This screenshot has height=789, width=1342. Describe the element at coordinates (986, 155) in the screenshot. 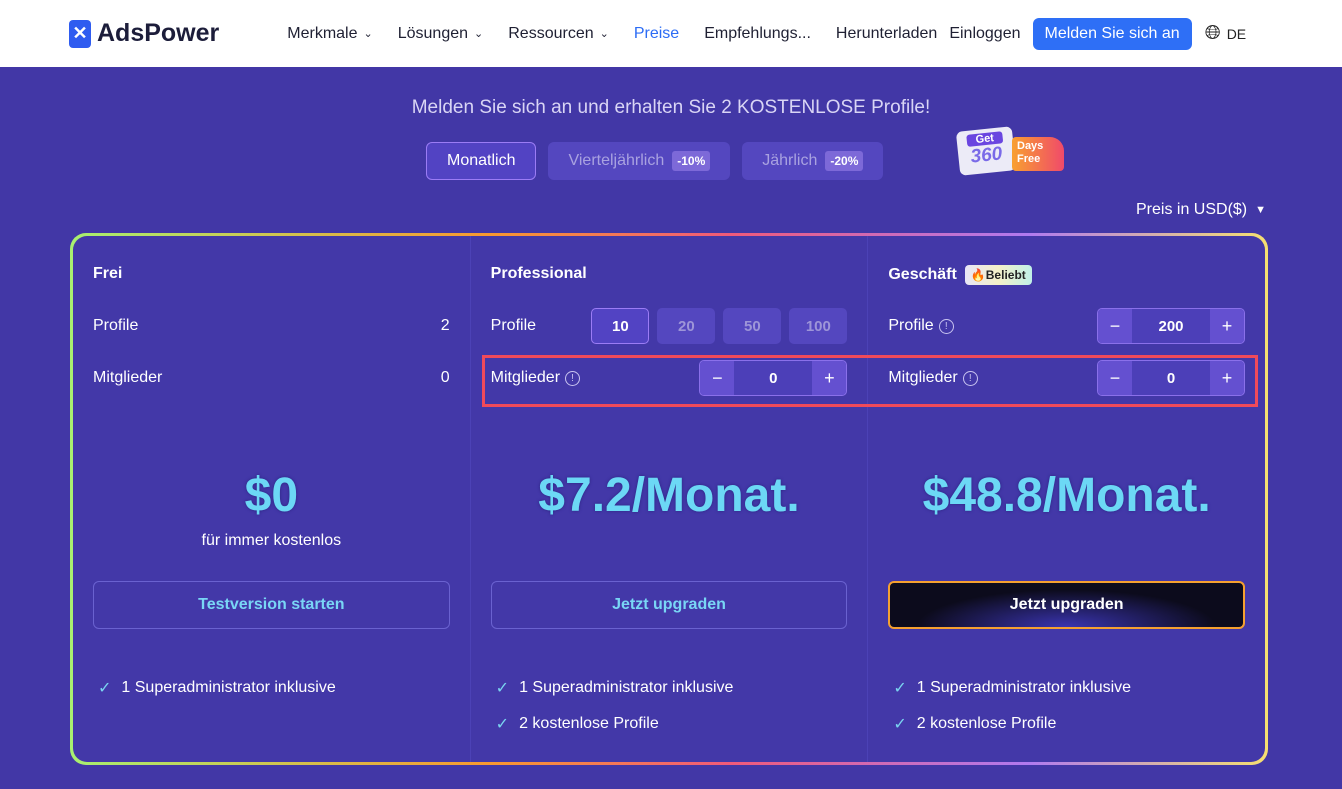

I see `promo-text: 360` at that location.